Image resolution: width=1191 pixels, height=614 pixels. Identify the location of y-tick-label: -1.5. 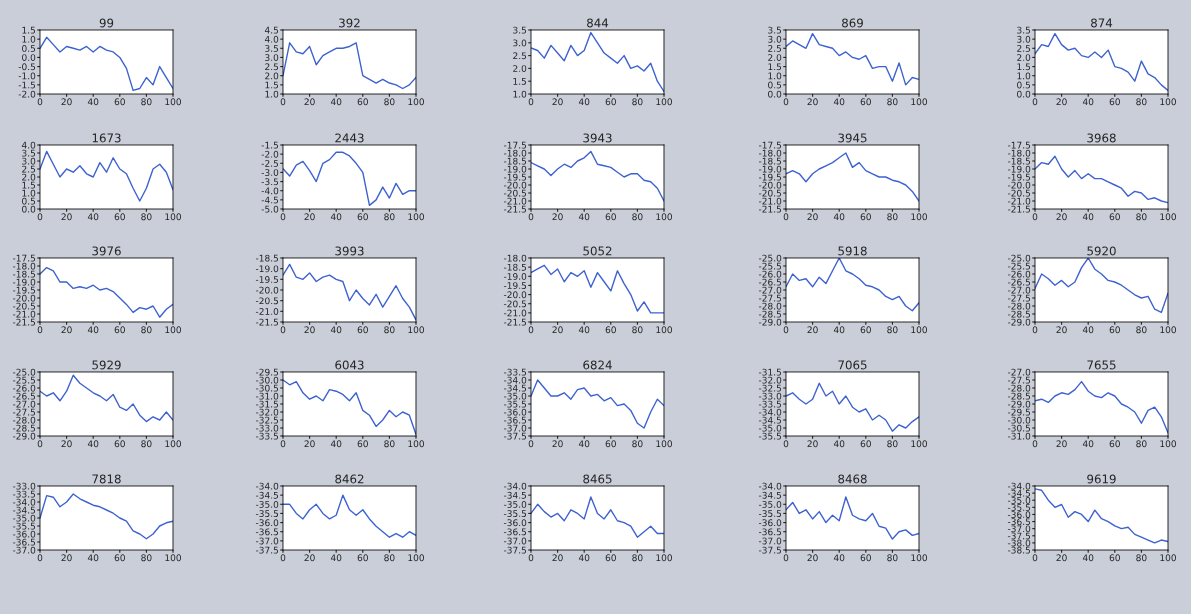
(270, 145).